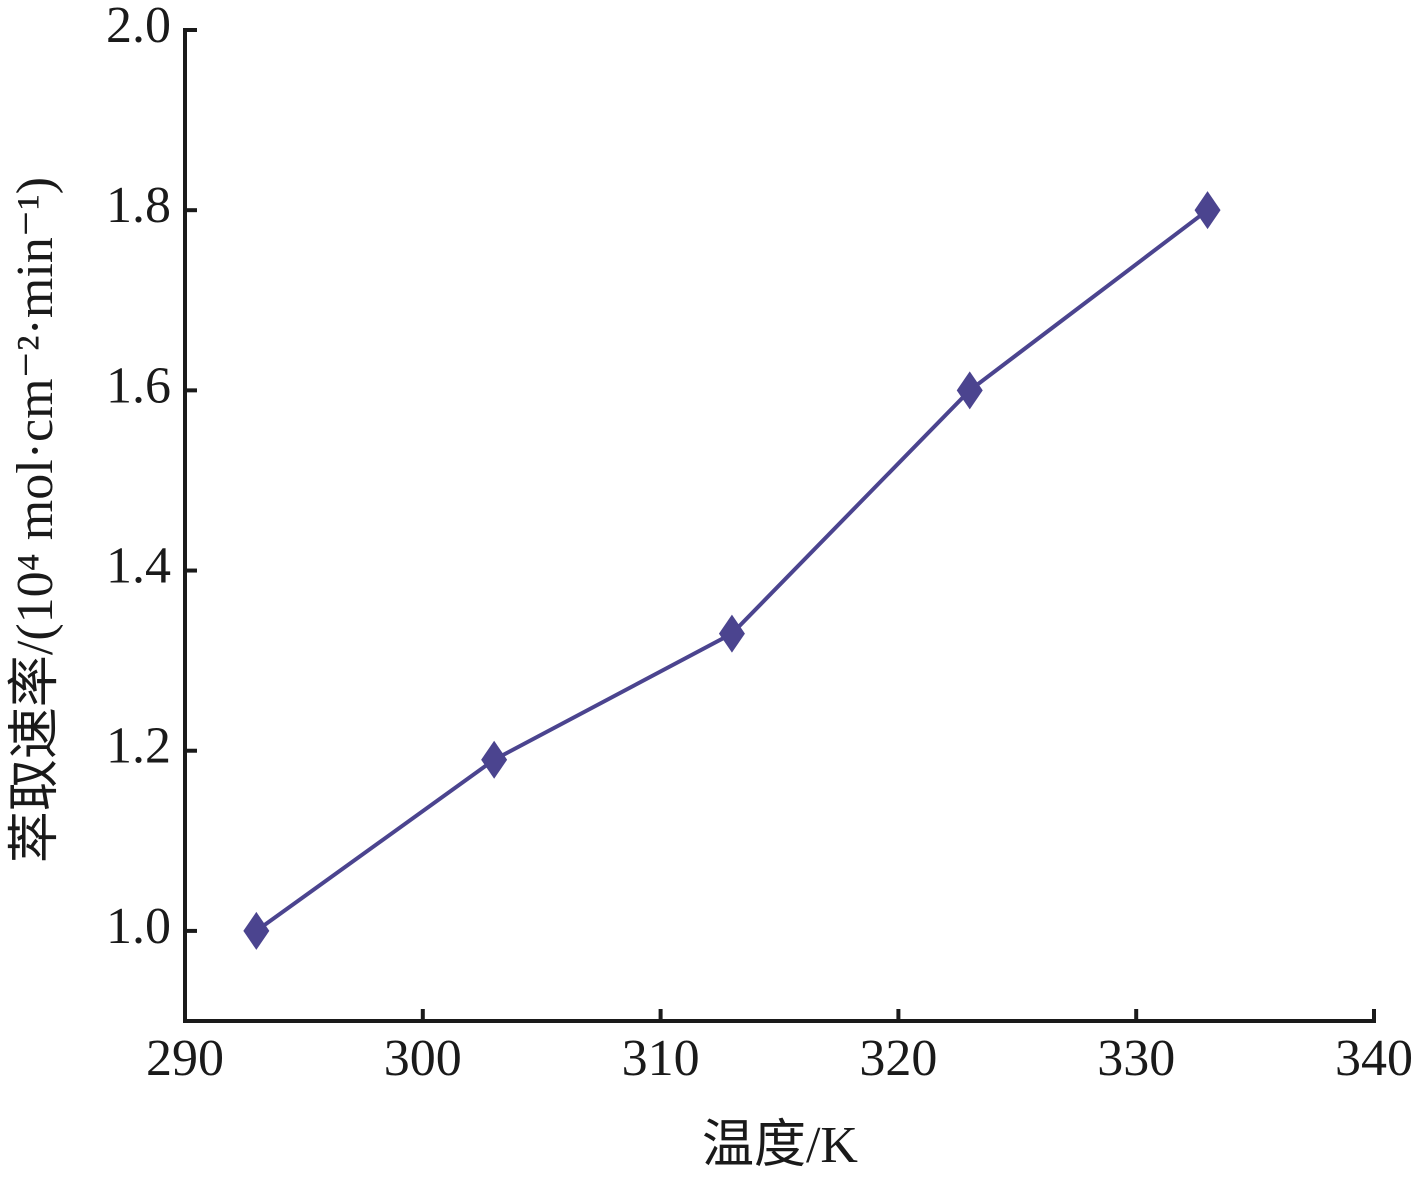 This screenshot has height=1181, width=1417. What do you see at coordinates (423, 1058) in the screenshot?
I see `x-tick-label: 300` at bounding box center [423, 1058].